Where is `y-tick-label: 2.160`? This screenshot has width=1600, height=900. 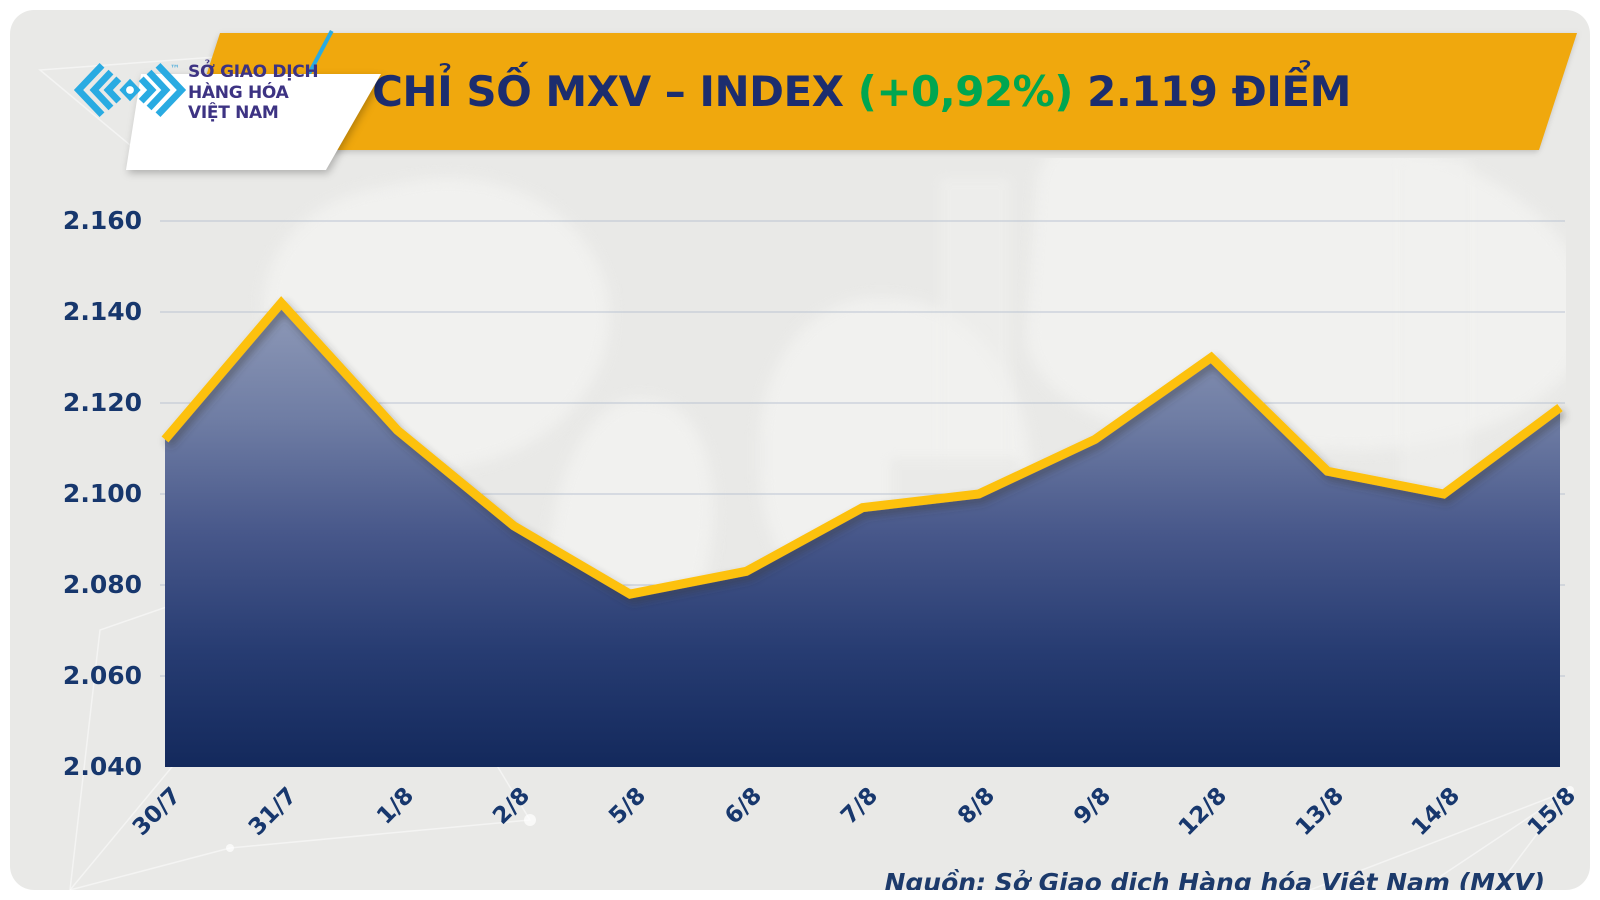
y-tick-label: 2.160 is located at coordinates (102, 220).